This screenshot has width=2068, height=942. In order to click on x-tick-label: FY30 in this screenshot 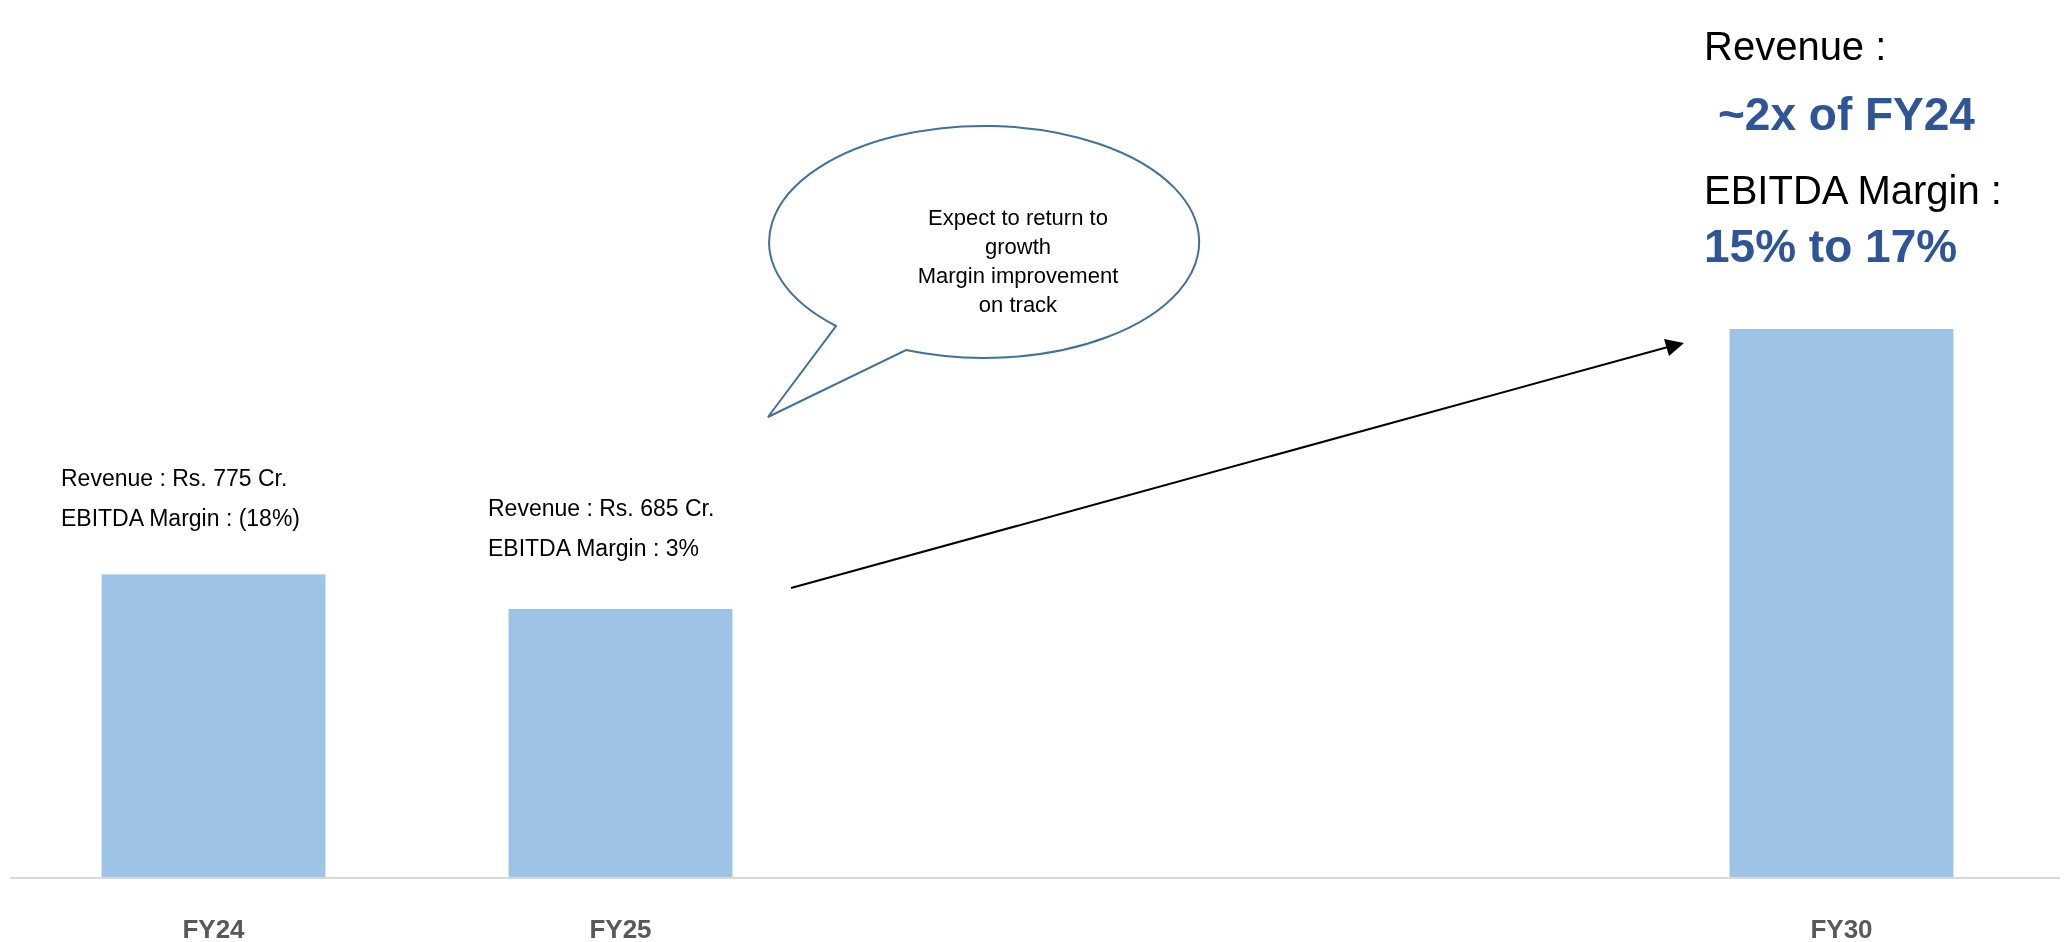, I will do `click(1841, 928)`.